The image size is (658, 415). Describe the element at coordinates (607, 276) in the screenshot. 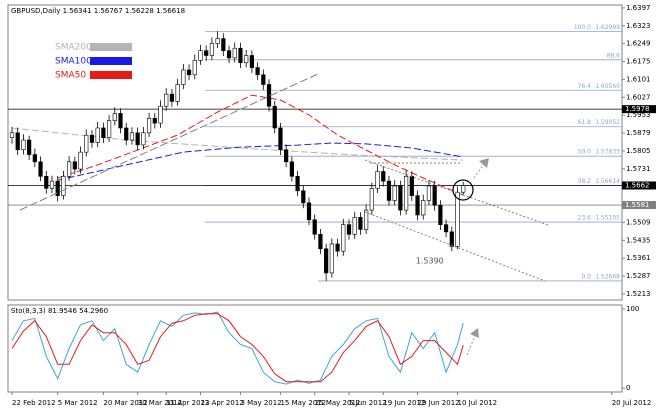

I see `fib-price: 1.52668` at that location.